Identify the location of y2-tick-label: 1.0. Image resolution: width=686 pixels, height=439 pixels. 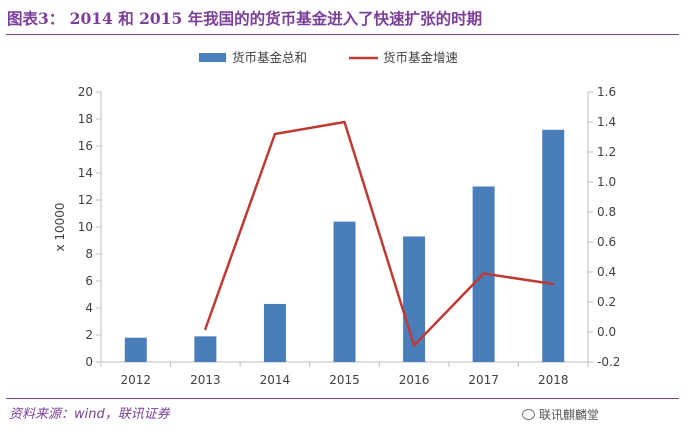
(606, 182).